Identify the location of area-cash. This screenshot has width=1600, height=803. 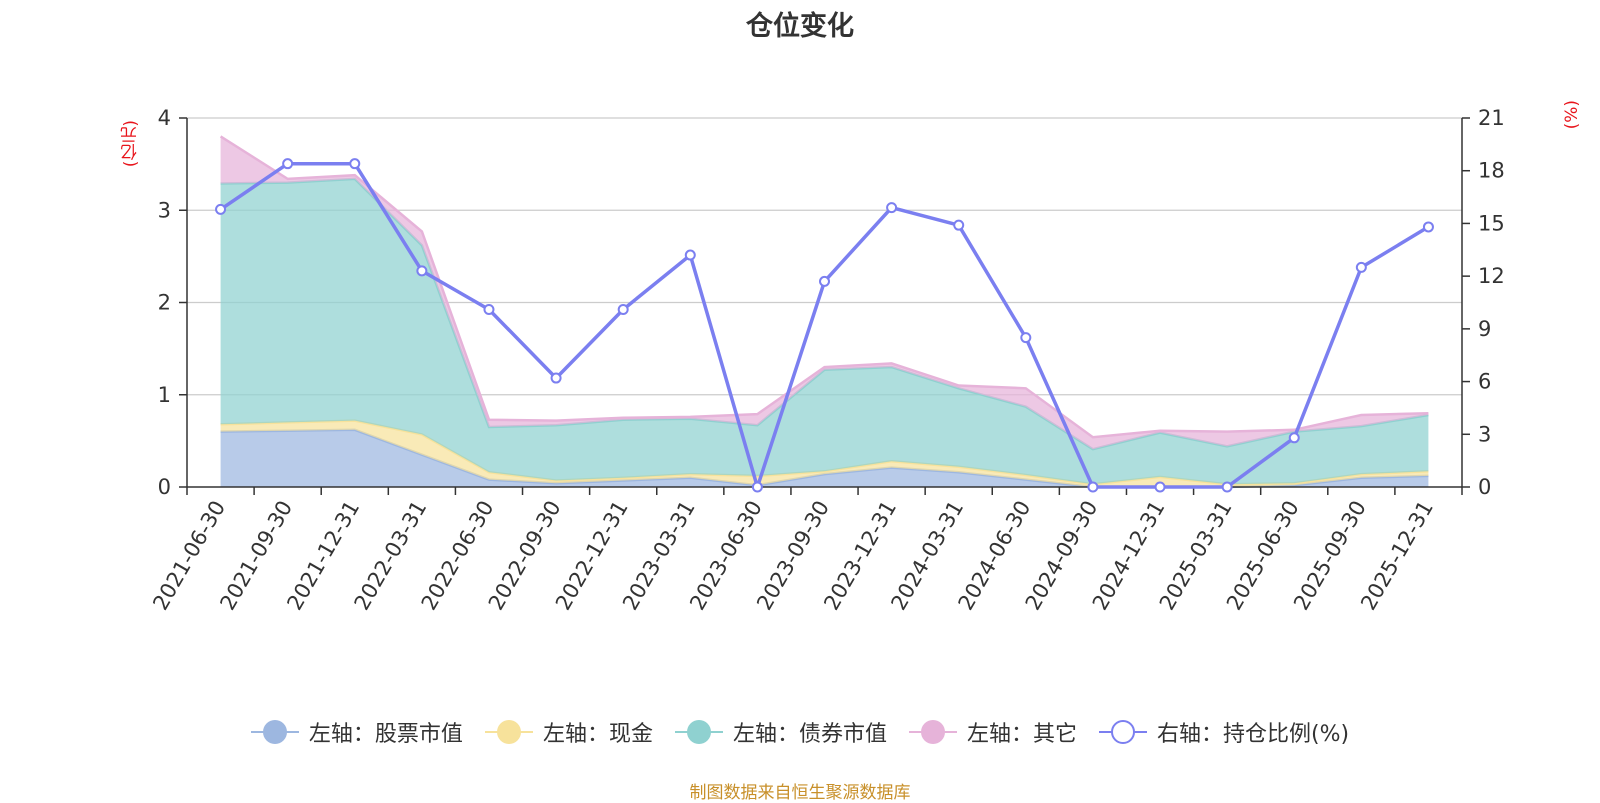
(824, 453).